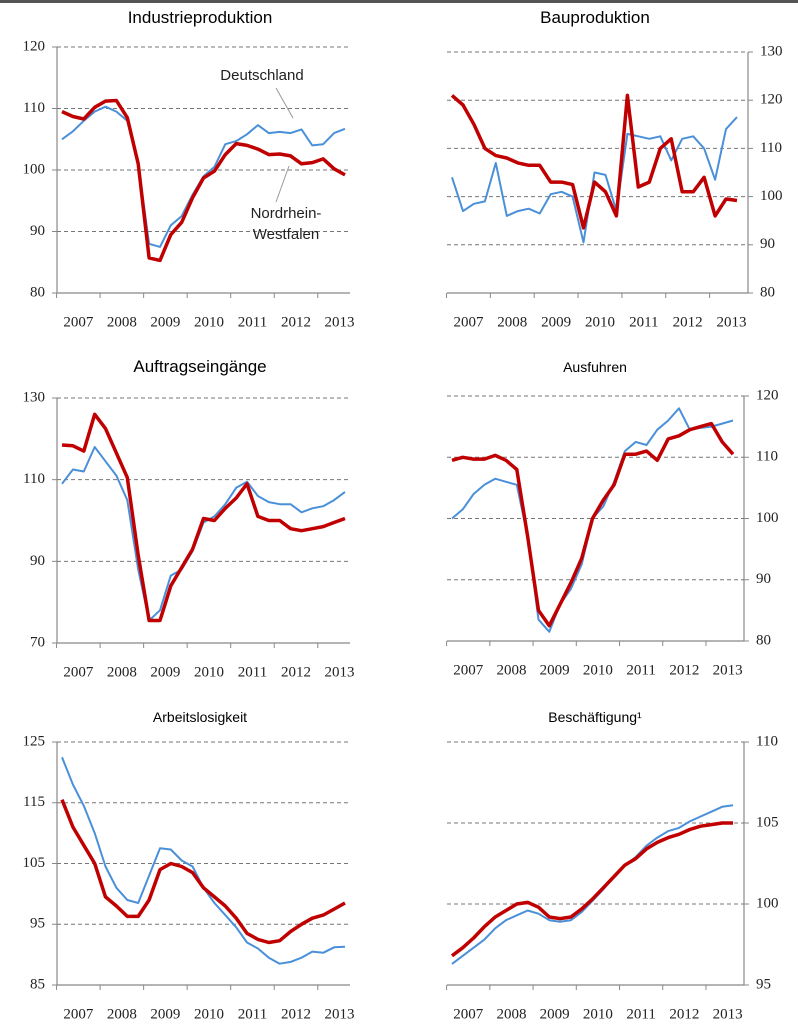 This screenshot has width=798, height=1025. Describe the element at coordinates (595, 717) in the screenshot. I see `chart-title: Beschäftigung¹` at that location.